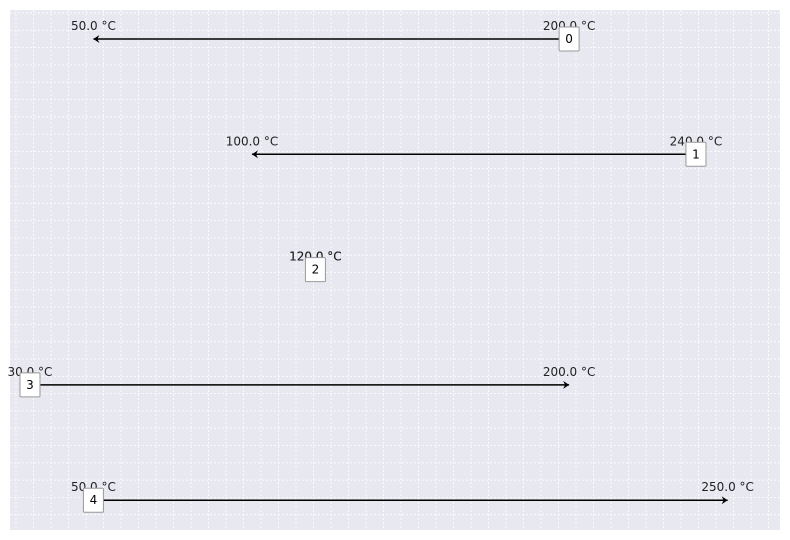 This screenshot has width=790, height=540. What do you see at coordinates (727, 487) in the screenshot?
I see `target-temperature-label: 250.0 °C` at bounding box center [727, 487].